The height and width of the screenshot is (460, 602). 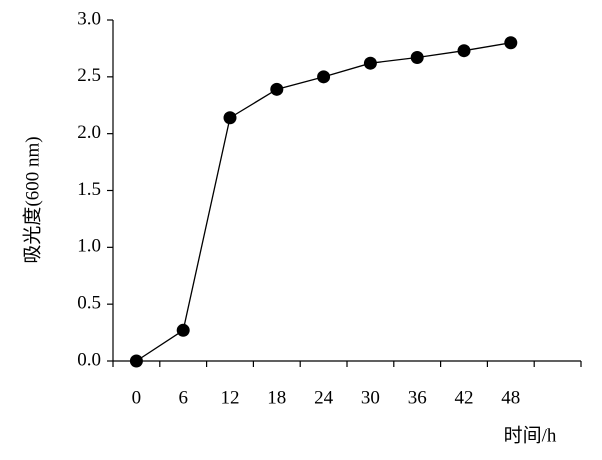 I want to click on y-tick-label: 0.0, so click(x=89, y=359).